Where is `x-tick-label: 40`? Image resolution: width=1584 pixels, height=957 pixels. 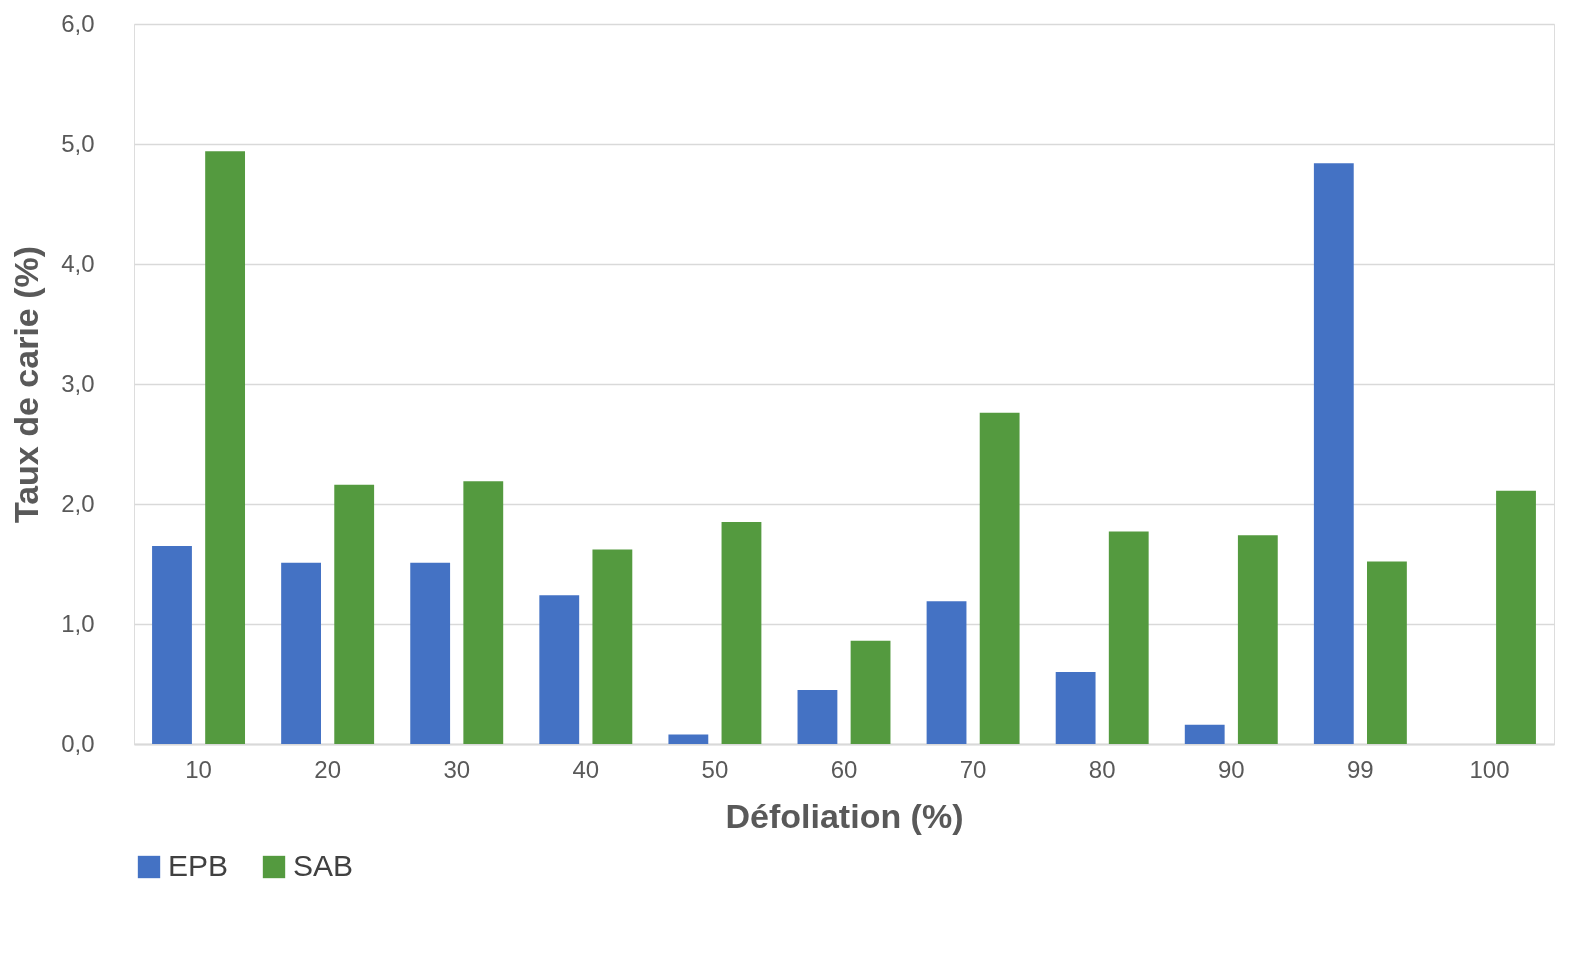 x-tick-label: 40 is located at coordinates (586, 769).